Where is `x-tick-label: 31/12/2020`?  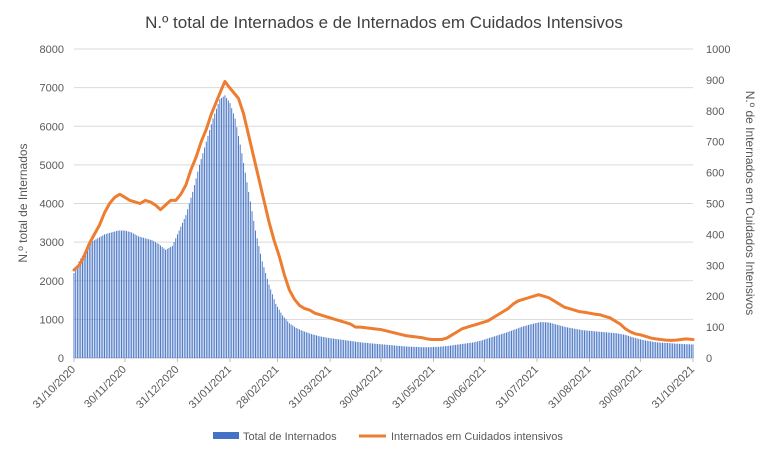 x-tick-label: 31/12/2020 is located at coordinates (157, 387).